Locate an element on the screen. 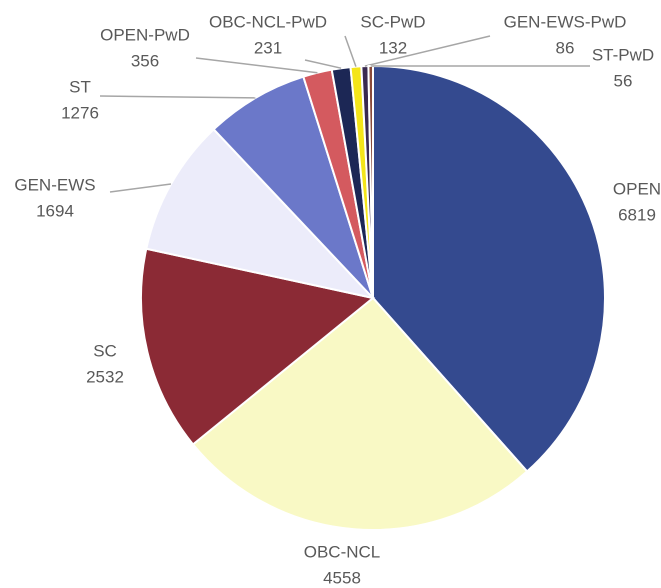  slice-label: OPEN is located at coordinates (637, 188).